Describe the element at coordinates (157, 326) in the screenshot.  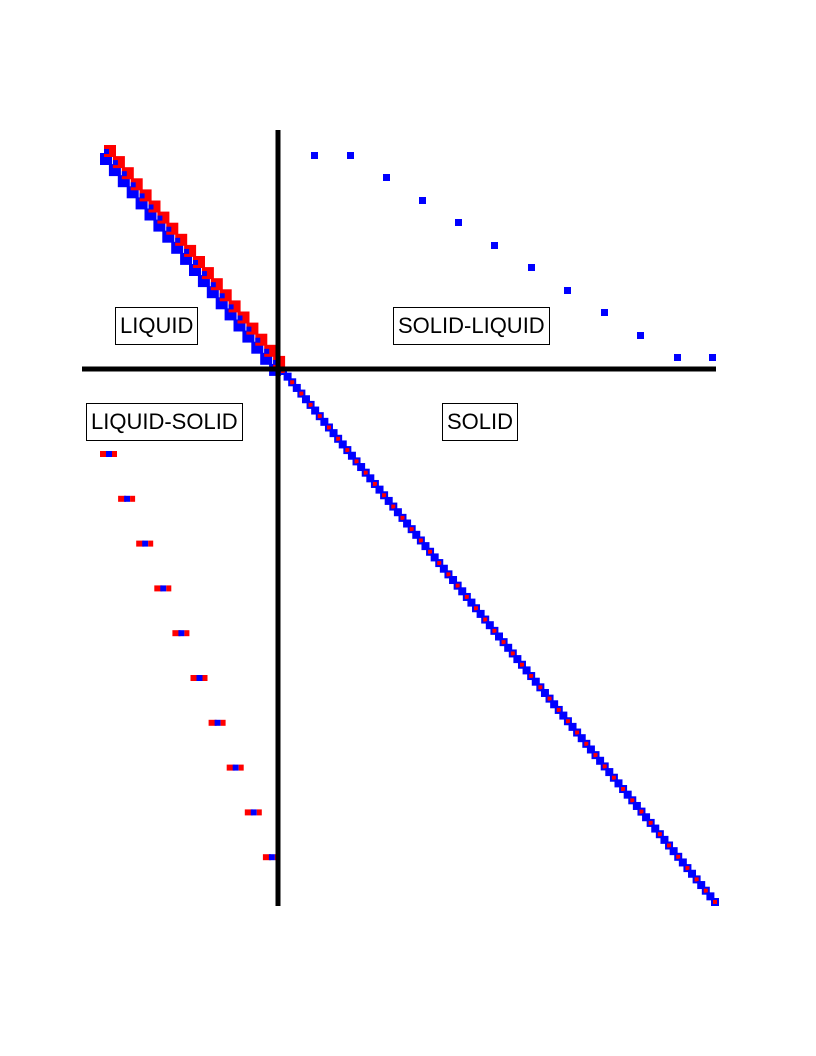
I see `liquid-region-label: LIQUID` at that location.